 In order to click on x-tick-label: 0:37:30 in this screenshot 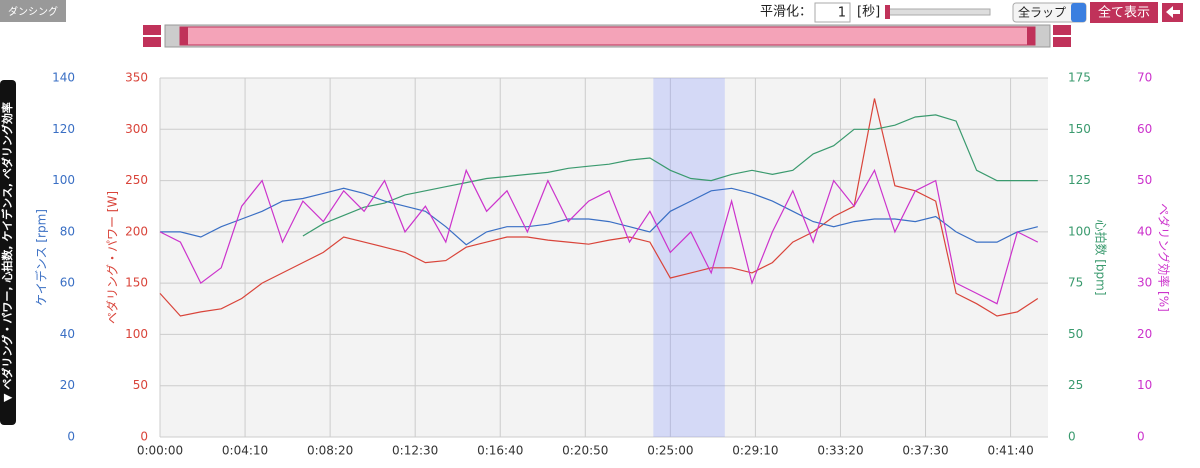, I will do `click(925, 451)`.